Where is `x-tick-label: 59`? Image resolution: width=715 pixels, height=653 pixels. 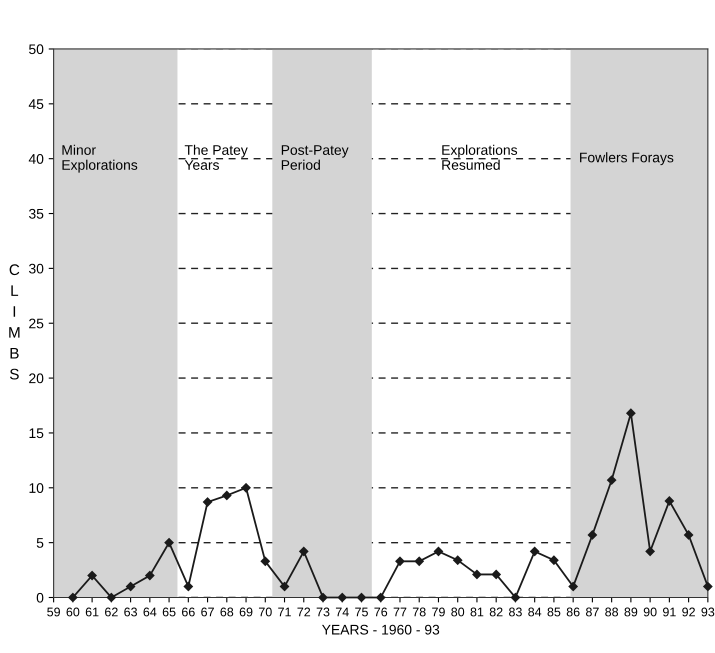 x-tick-label: 59 is located at coordinates (53, 612).